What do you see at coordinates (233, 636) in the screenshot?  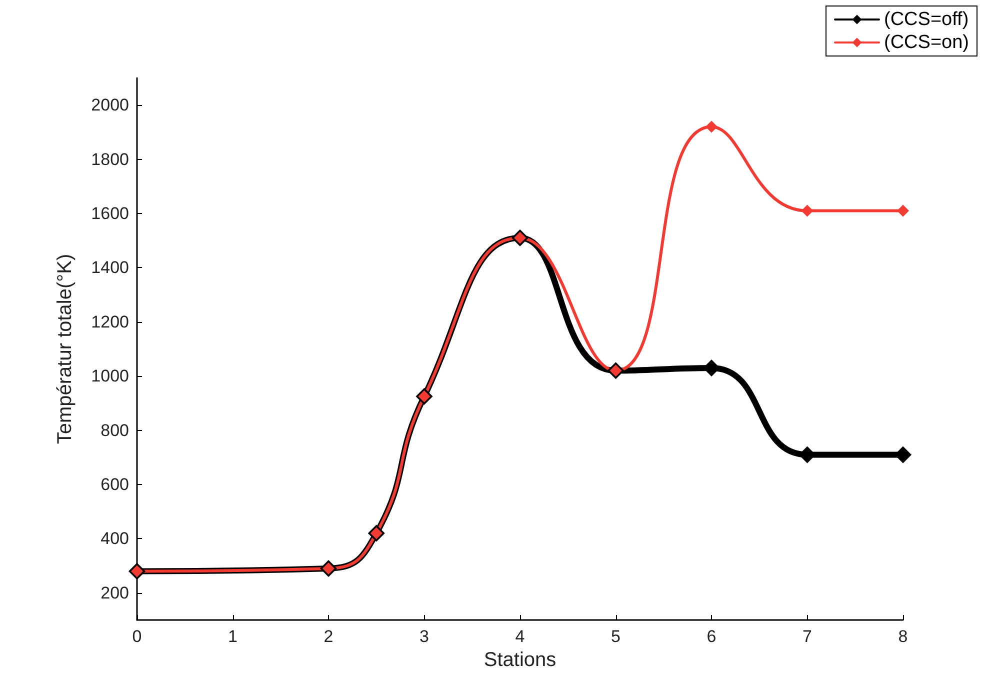 I see `x-tick-label: 1` at bounding box center [233, 636].